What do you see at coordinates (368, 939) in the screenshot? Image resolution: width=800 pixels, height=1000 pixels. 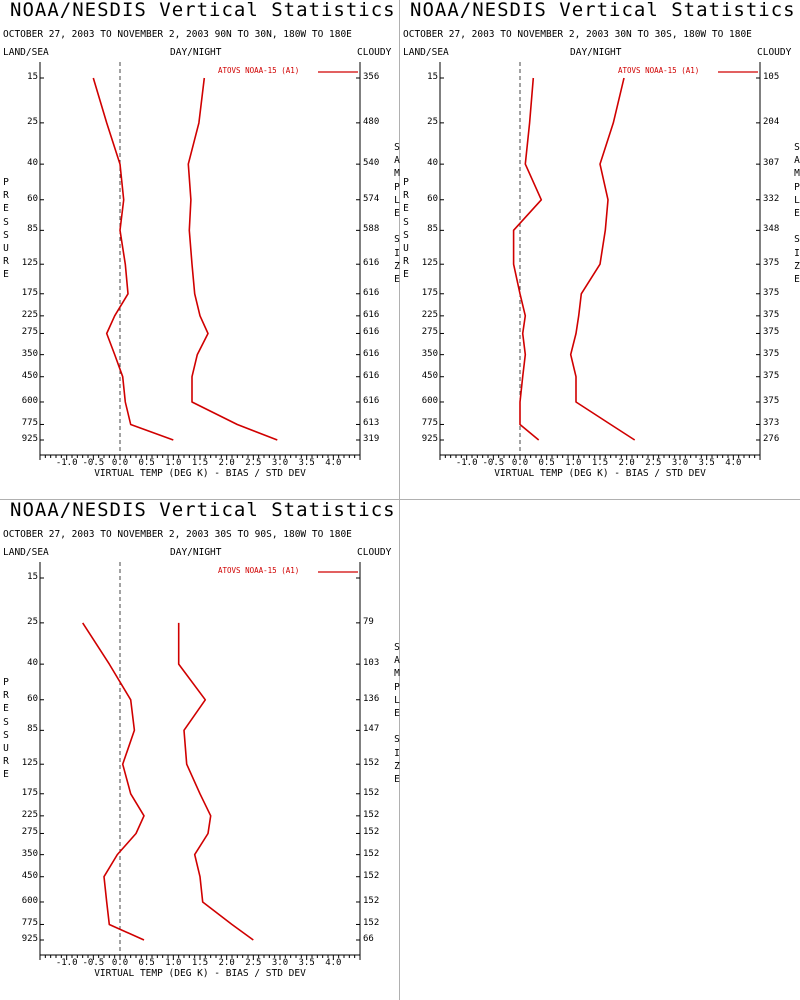 I see `sample-size-value: 66` at bounding box center [368, 939].